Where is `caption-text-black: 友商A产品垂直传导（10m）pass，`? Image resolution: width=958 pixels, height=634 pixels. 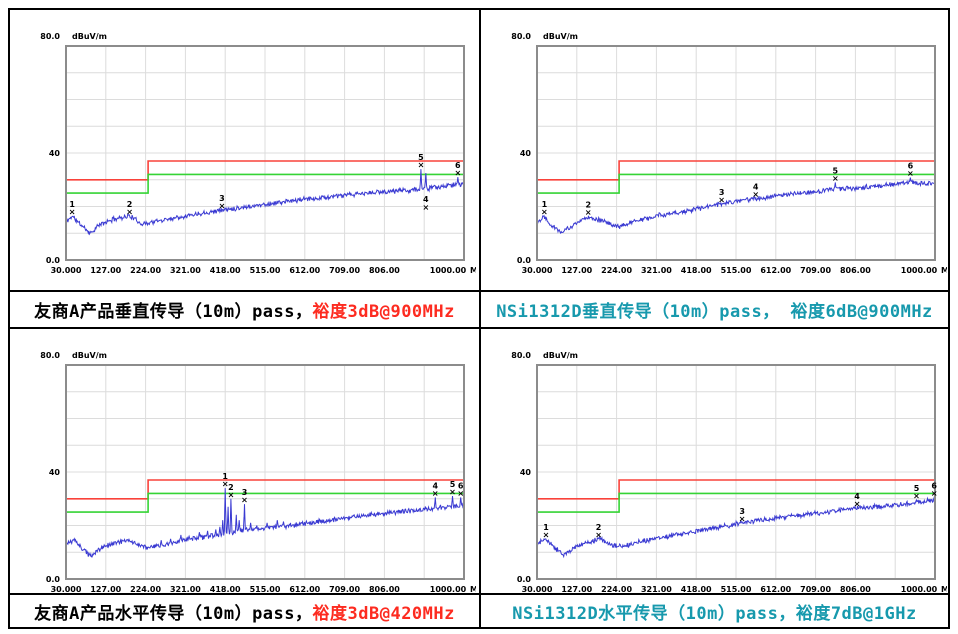
caption-text-black: 友商A产品垂直传导（10m）pass， is located at coordinates (173, 312).